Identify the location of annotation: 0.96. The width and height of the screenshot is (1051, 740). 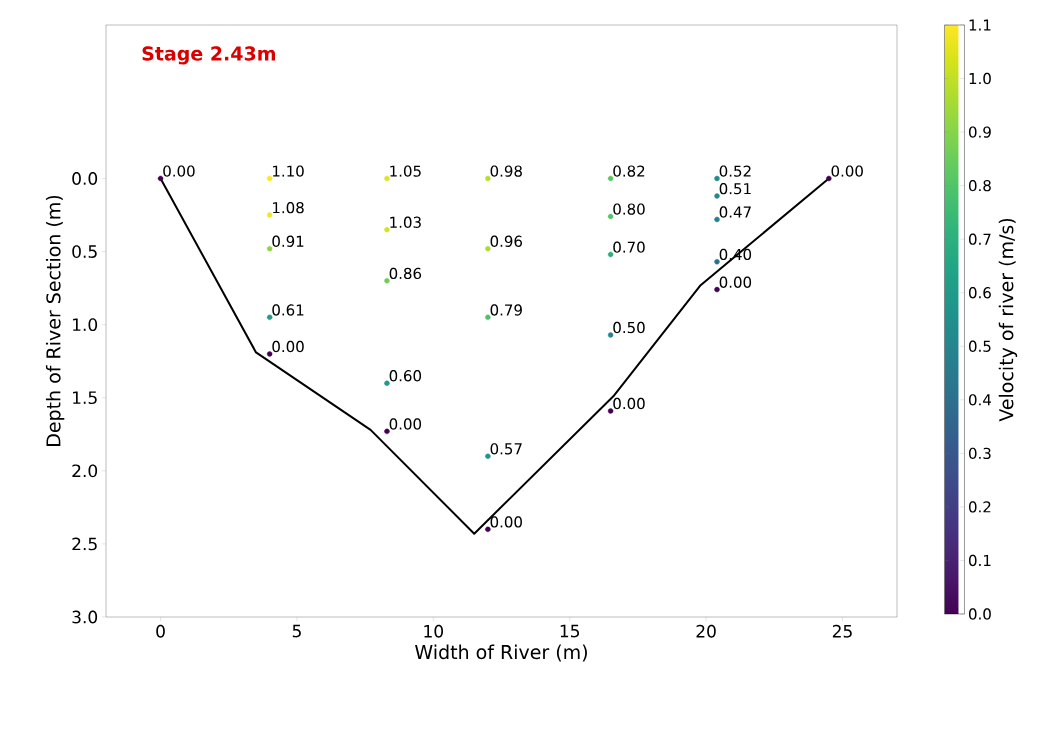
(506, 241).